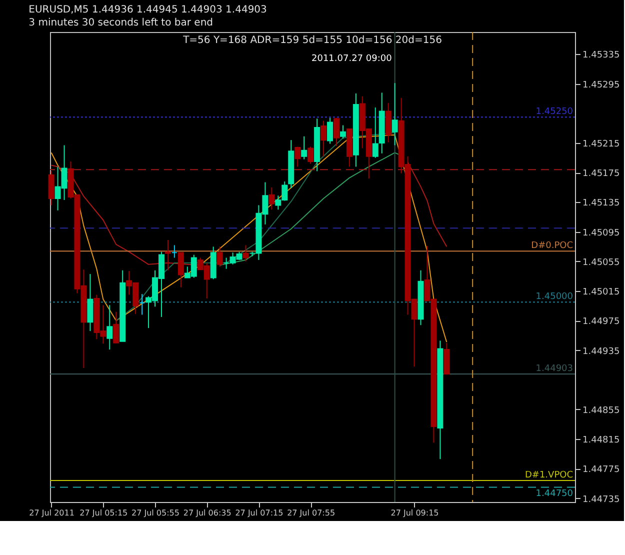  What do you see at coordinates (311, 513) in the screenshot?
I see `x-tick-label: 27 Jul 07:55` at bounding box center [311, 513].